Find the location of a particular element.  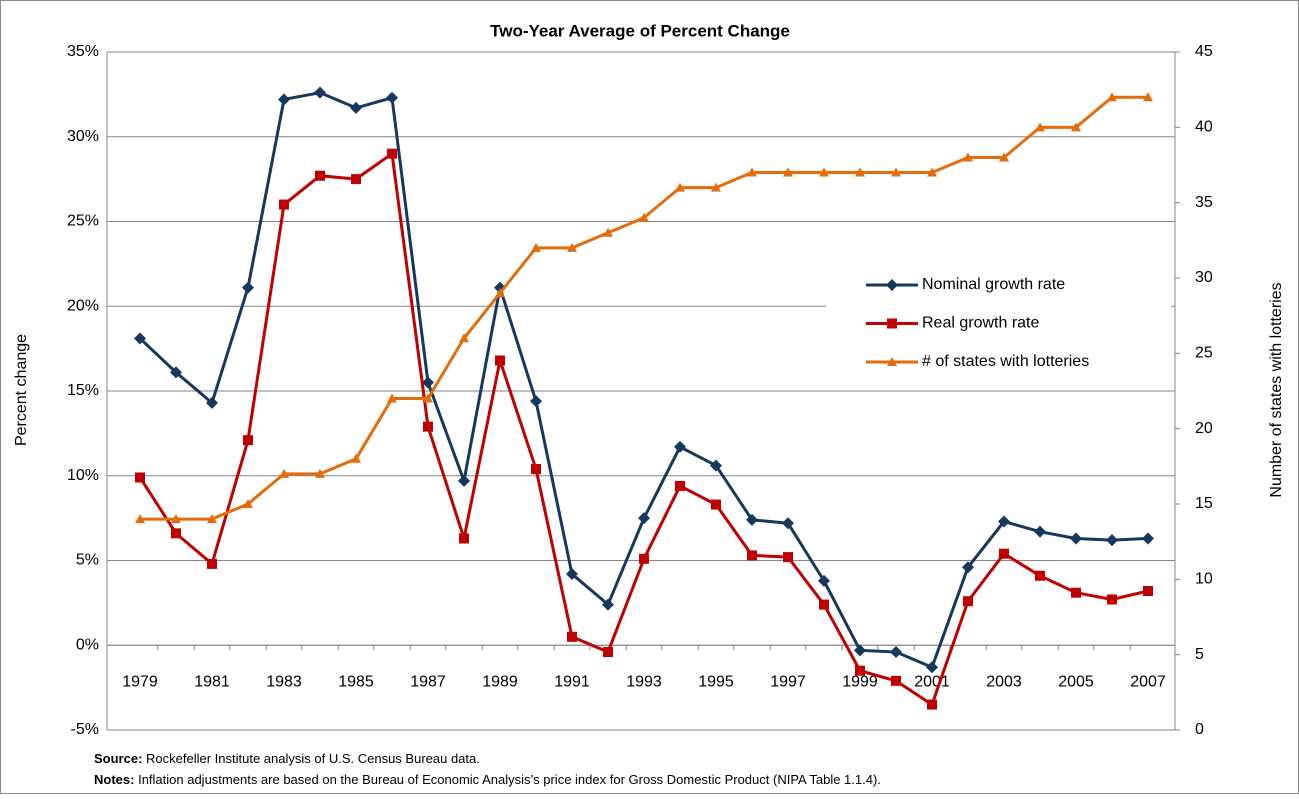

y2-tick-label: 15 is located at coordinates (1204, 503).